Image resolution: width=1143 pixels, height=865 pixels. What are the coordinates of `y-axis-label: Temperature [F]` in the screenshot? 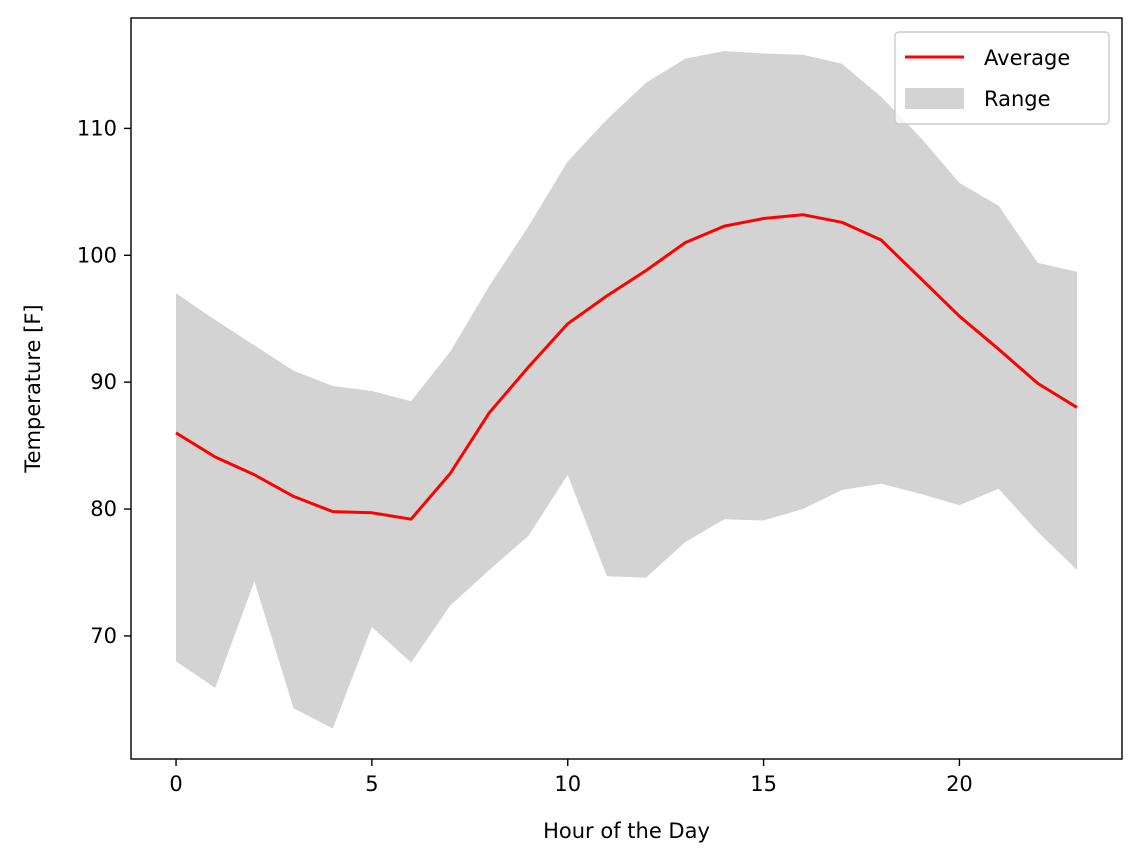 It's located at (33, 388).